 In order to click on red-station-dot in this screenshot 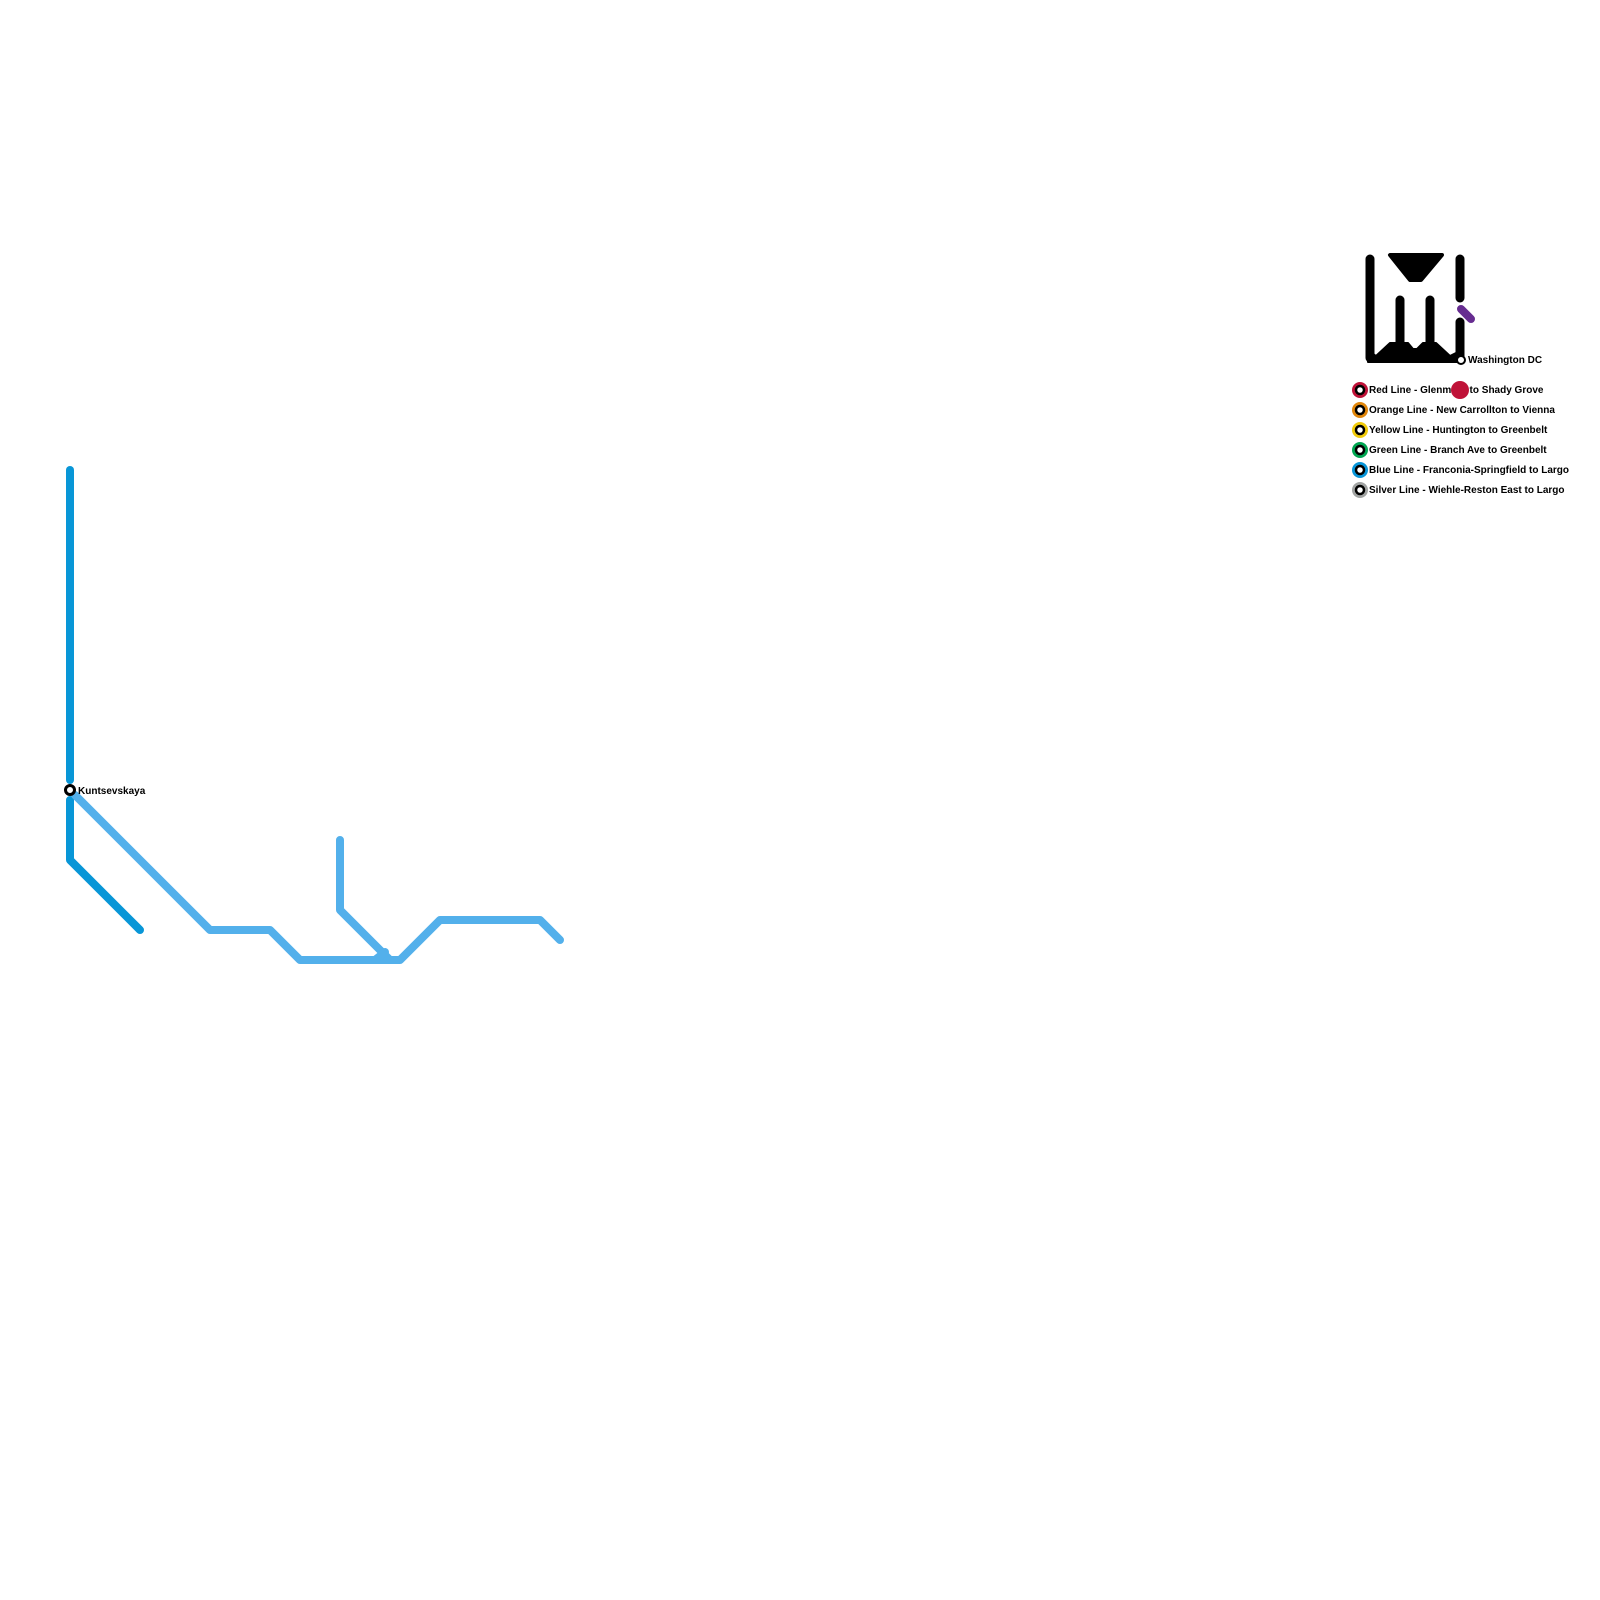, I will do `click(1460, 390)`.